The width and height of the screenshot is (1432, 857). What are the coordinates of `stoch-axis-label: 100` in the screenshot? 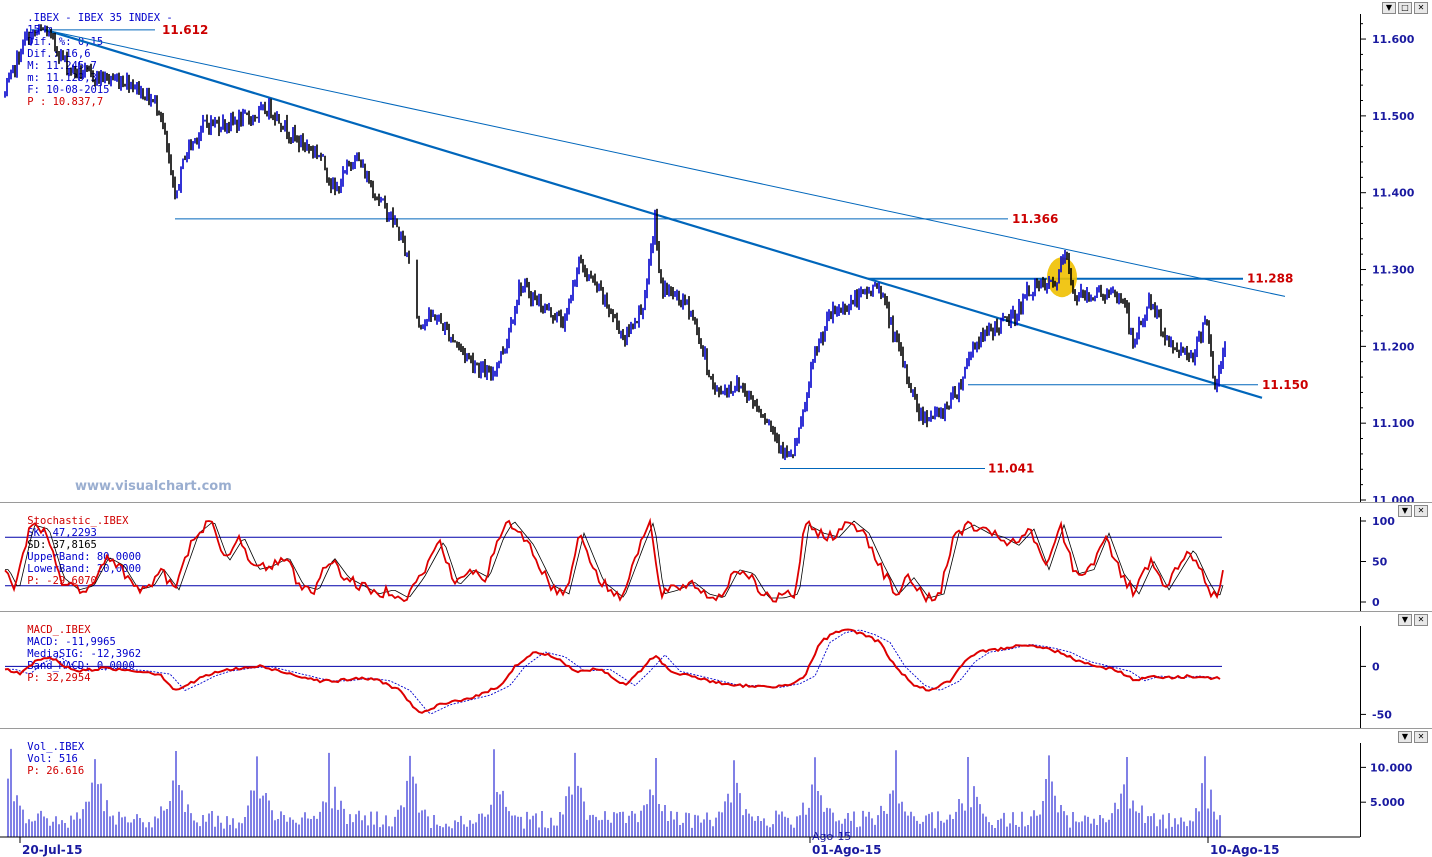 It's located at (1383, 521).